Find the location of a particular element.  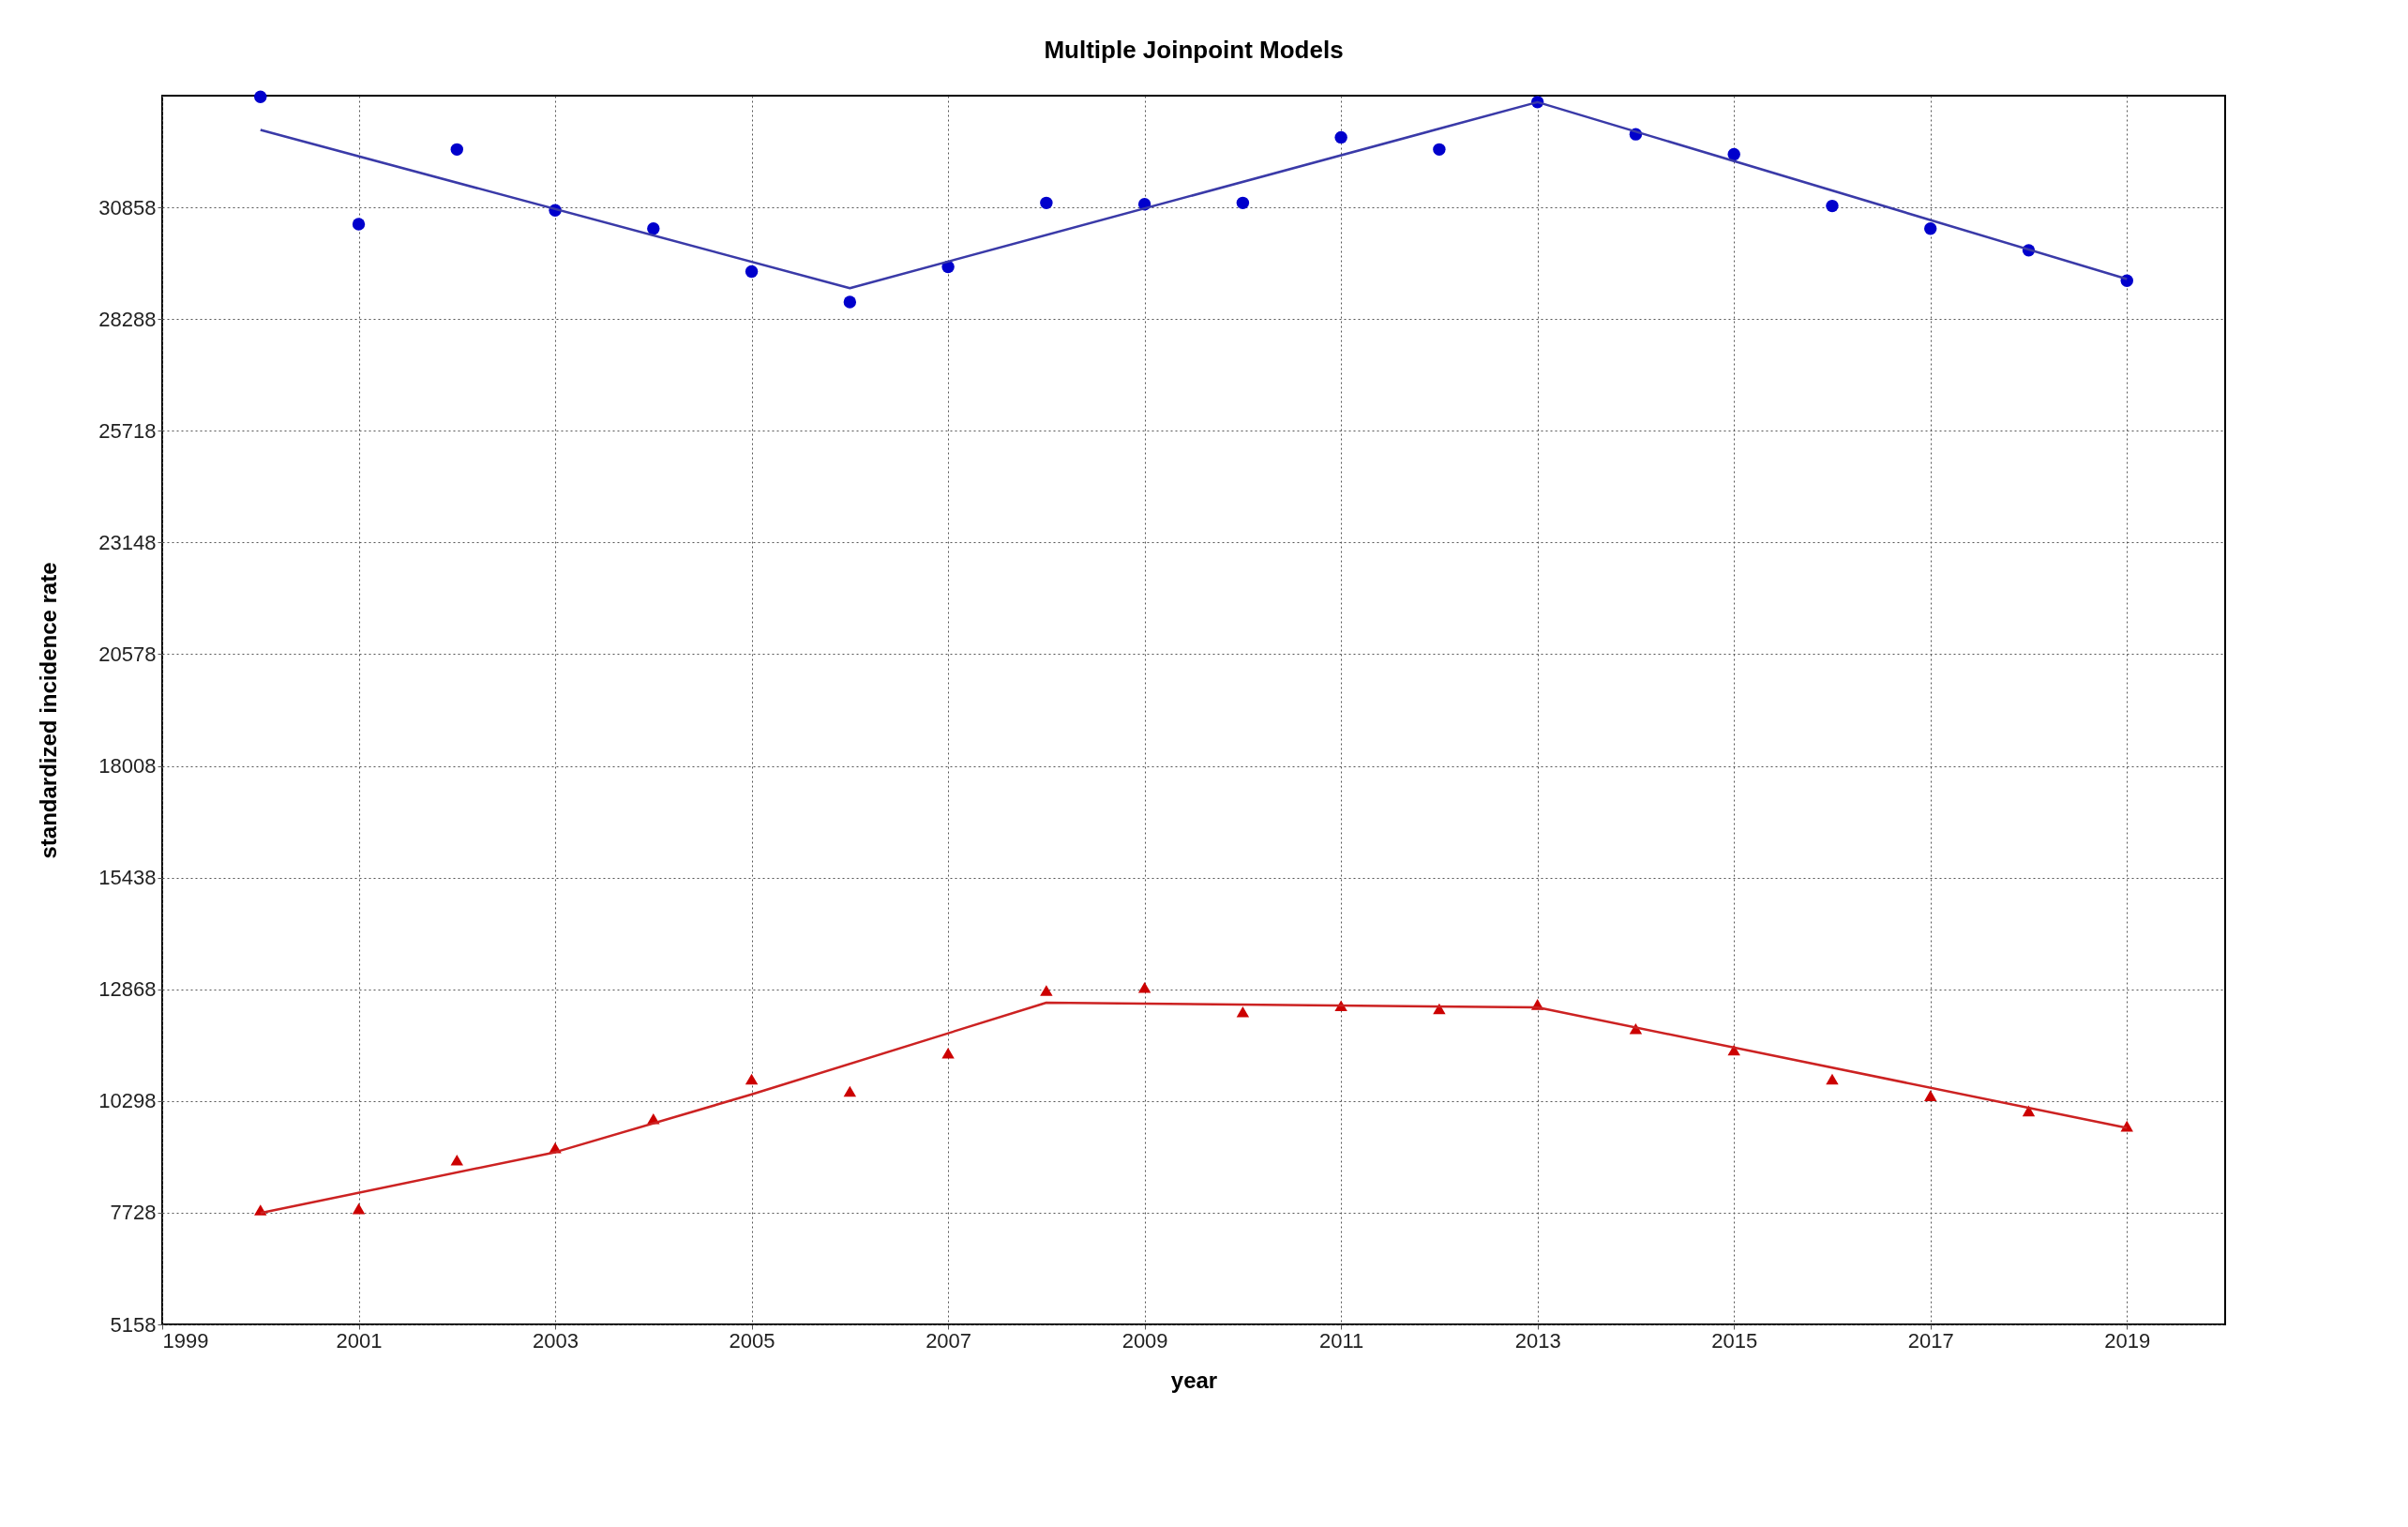

x-tick-label: 2017 is located at coordinates (1930, 1341).